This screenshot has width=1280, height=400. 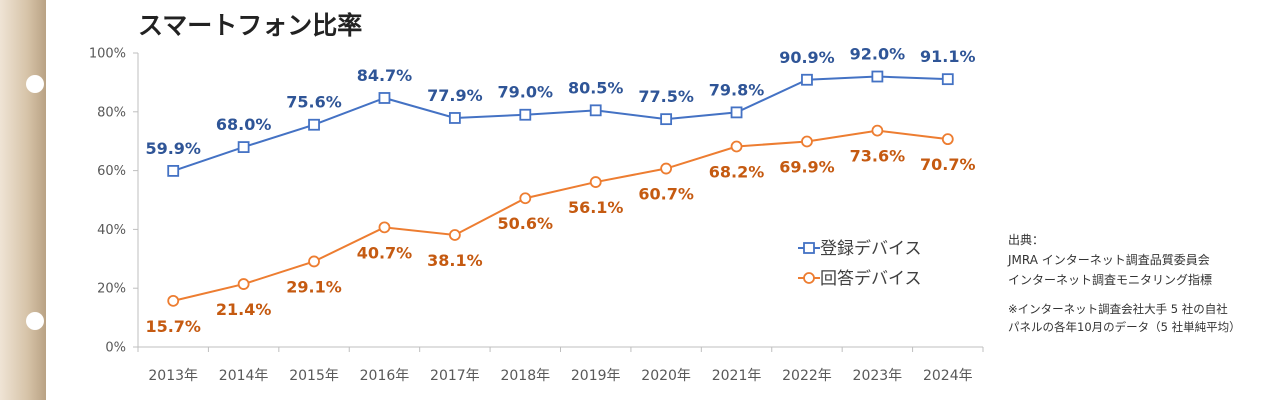 I want to click on data-label: 80.5%, so click(x=596, y=87).